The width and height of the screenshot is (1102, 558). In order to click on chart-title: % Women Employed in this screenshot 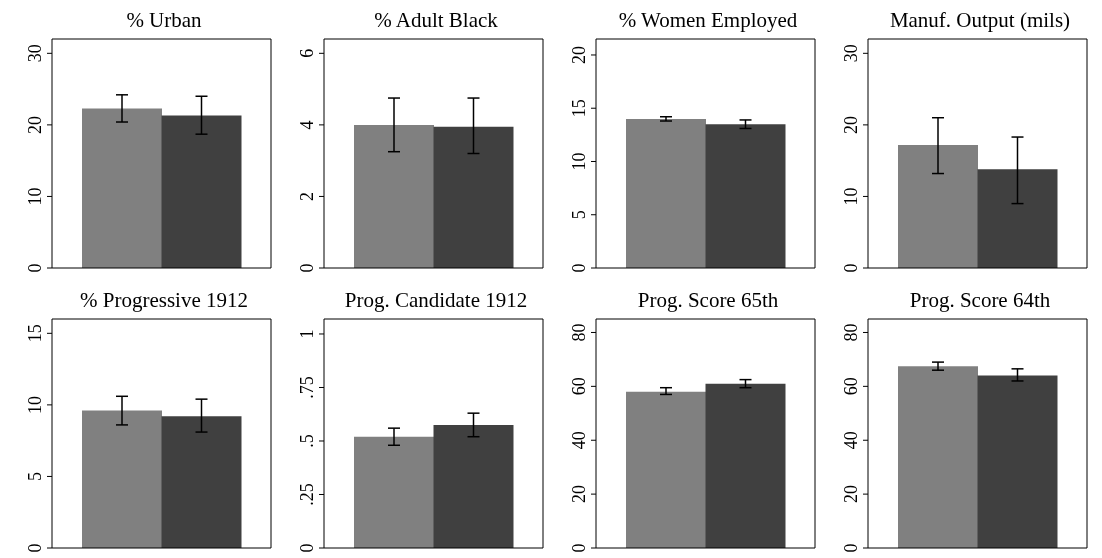, I will do `click(708, 21)`.